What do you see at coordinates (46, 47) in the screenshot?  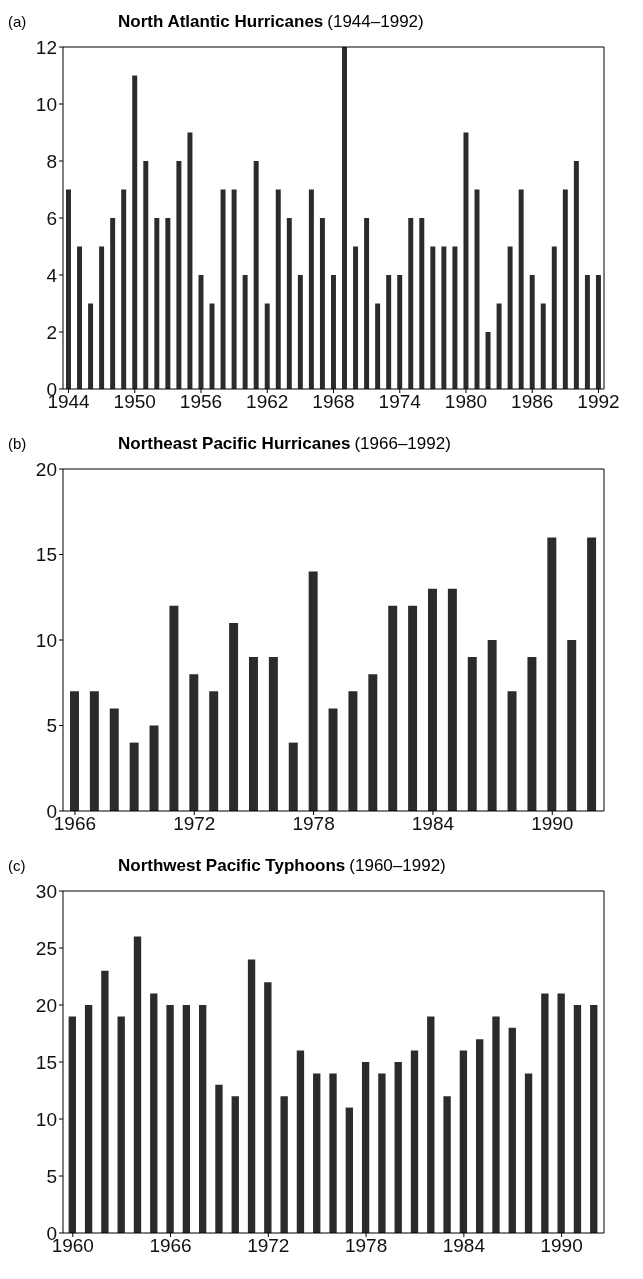 I see `y-tick-label: 12` at bounding box center [46, 47].